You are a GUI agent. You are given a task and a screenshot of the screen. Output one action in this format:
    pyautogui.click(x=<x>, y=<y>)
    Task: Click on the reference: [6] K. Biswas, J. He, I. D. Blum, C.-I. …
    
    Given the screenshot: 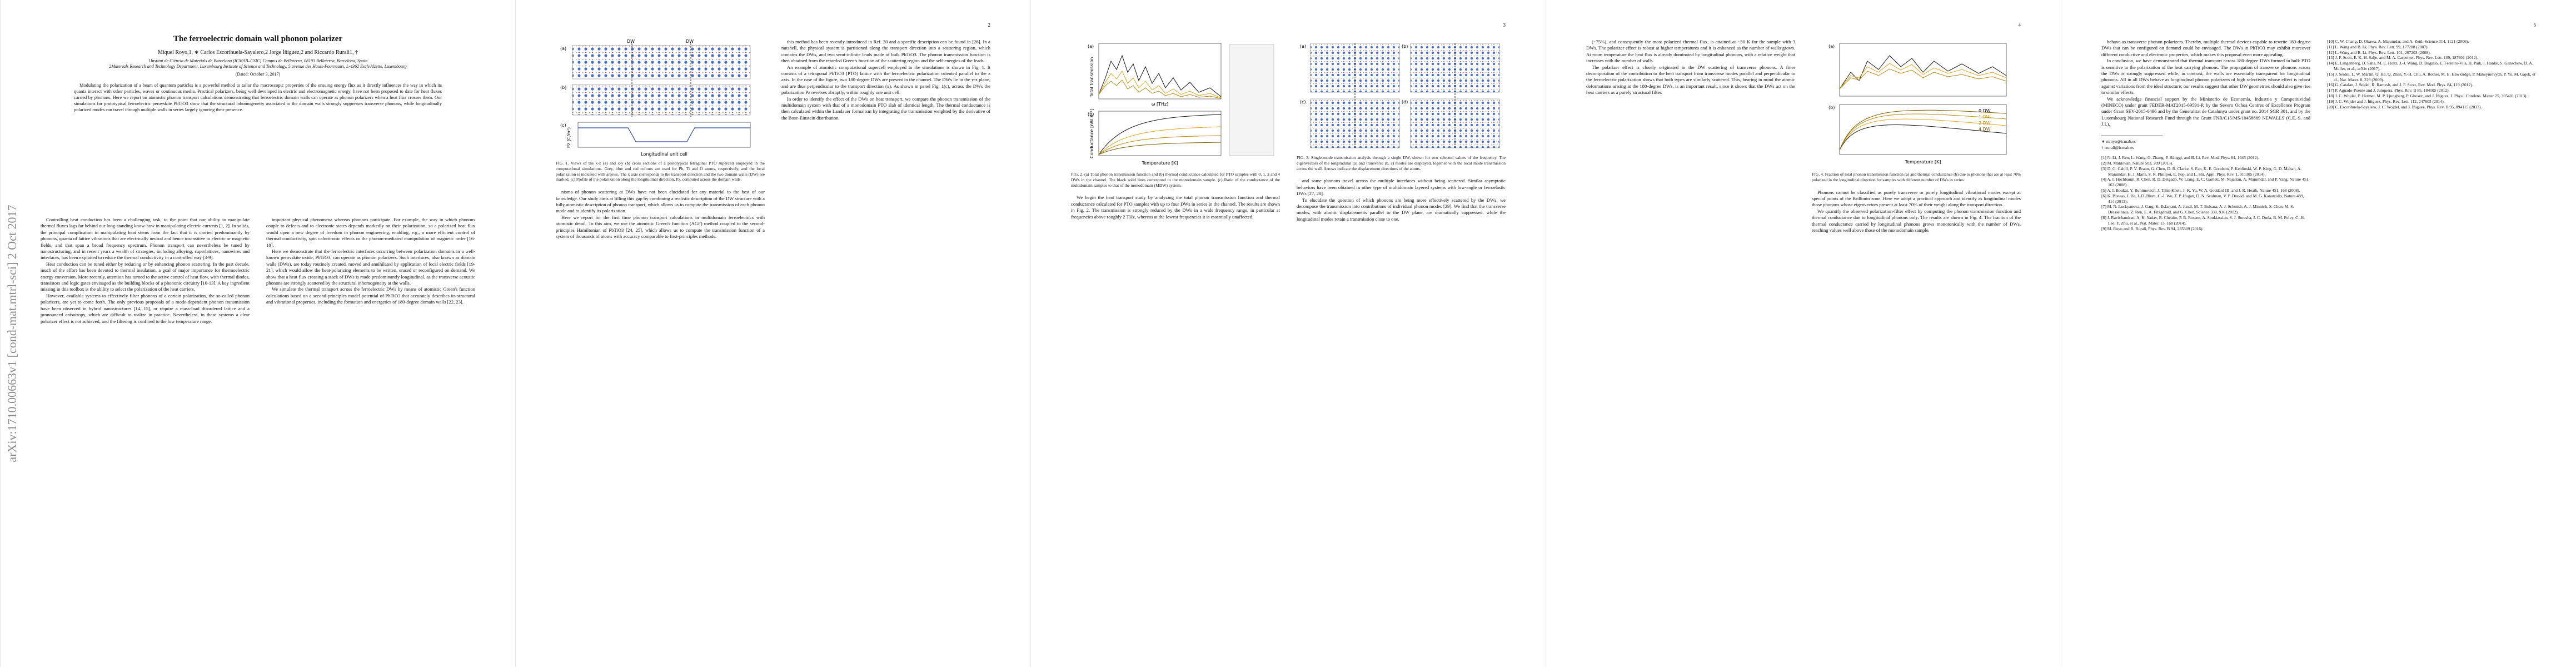 What is the action you would take?
    pyautogui.click(x=2202, y=198)
    